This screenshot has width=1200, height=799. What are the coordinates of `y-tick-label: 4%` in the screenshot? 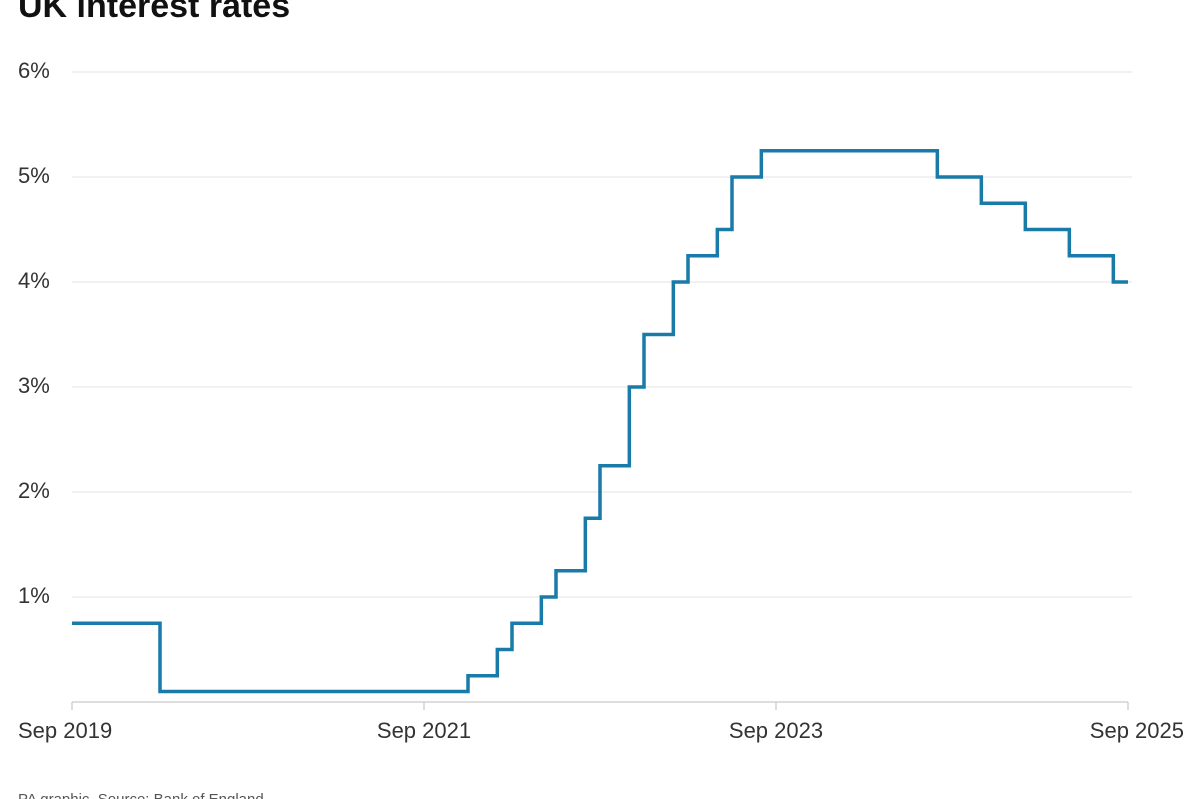 It's located at (34, 280).